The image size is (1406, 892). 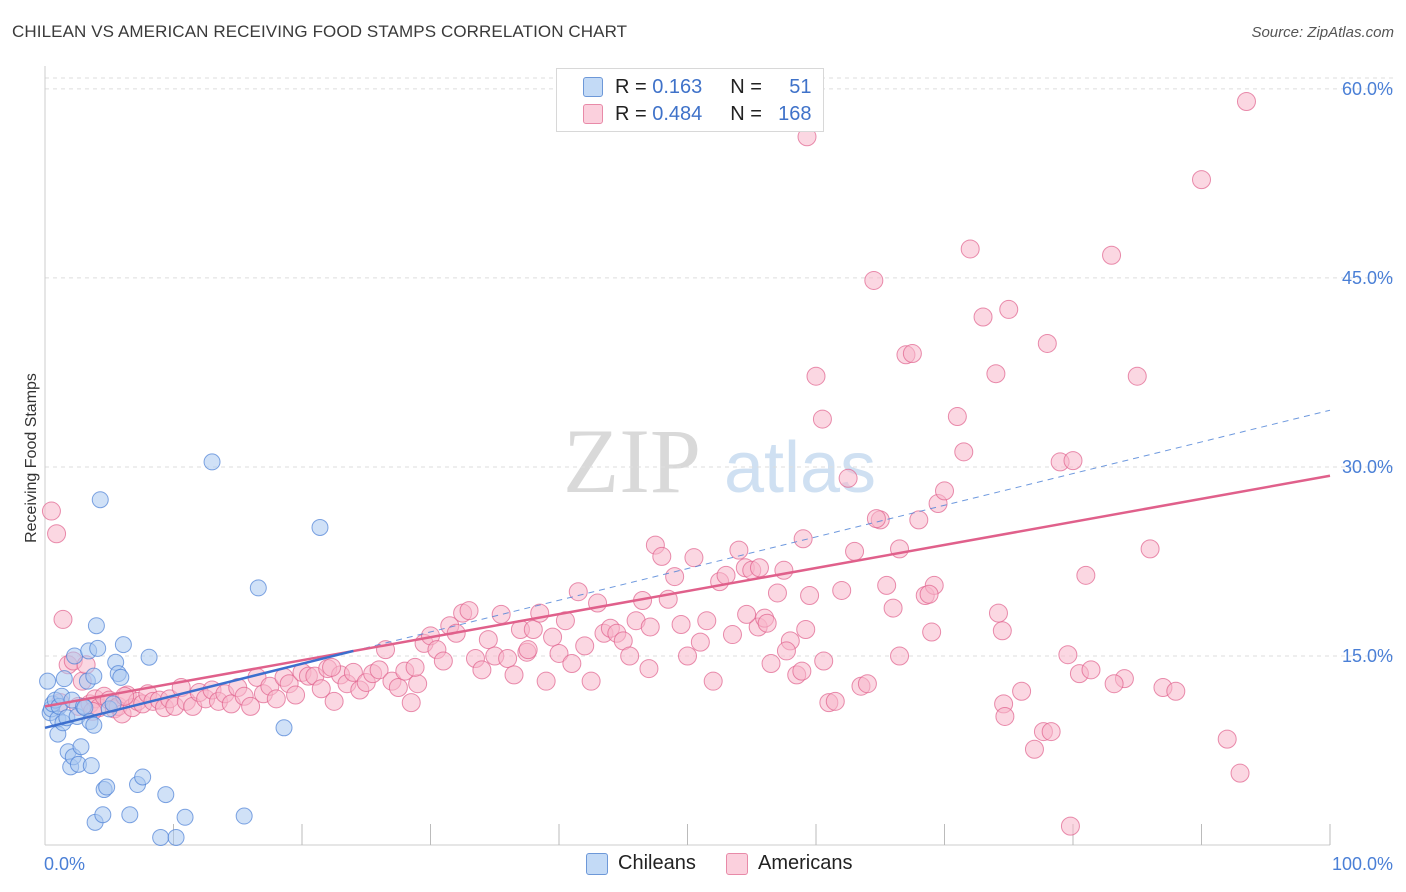 What do you see at coordinates (657, 863) in the screenshot?
I see `bottom-legend-label: Chileans` at bounding box center [657, 863].